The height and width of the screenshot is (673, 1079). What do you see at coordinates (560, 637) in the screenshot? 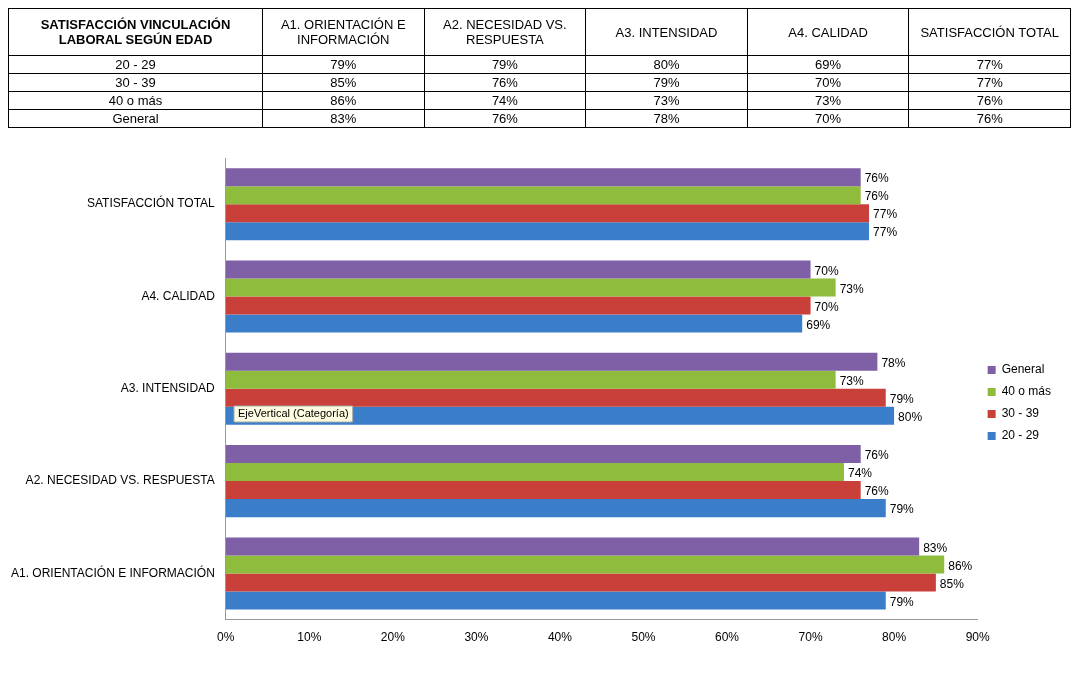
I see `x-tick-label: 40%` at bounding box center [560, 637].